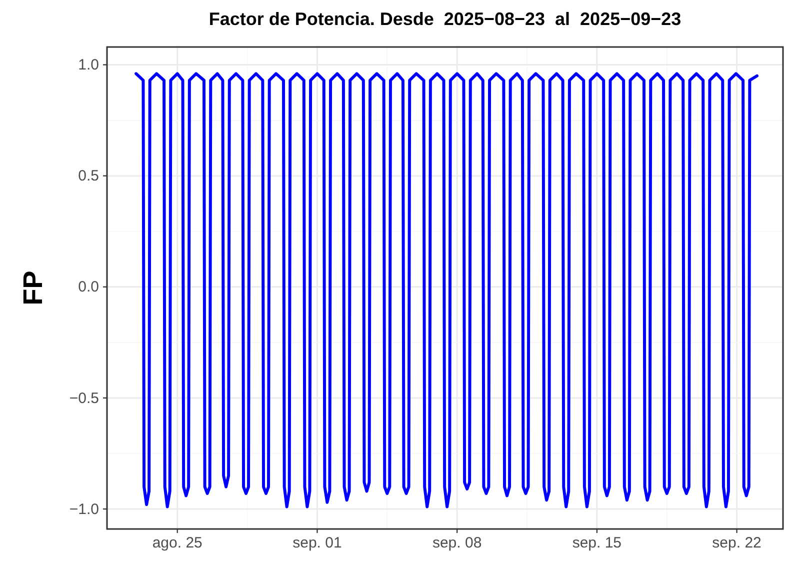 Image resolution: width=787 pixels, height=567 pixels. Describe the element at coordinates (88, 287) in the screenshot. I see `y-tick-label: 0.0` at that location.